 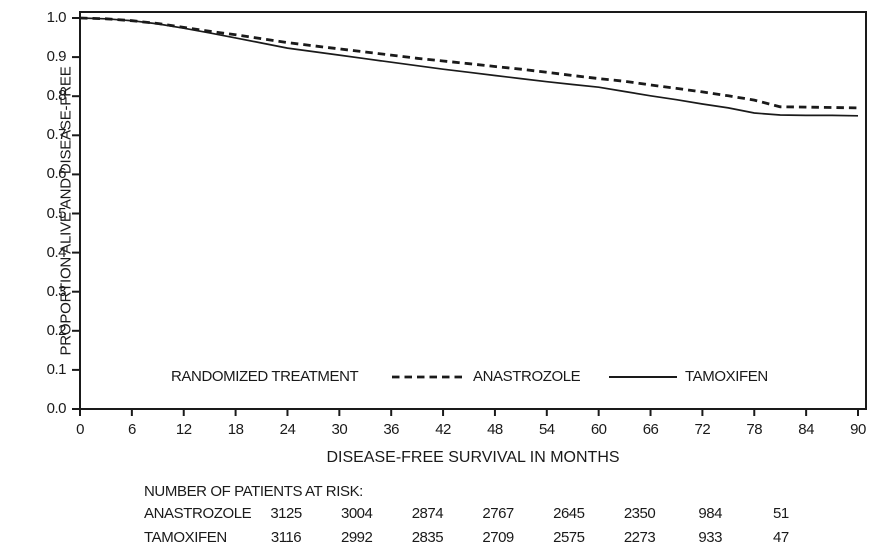 I want to click on x-tick-label: 18, so click(x=235, y=429).